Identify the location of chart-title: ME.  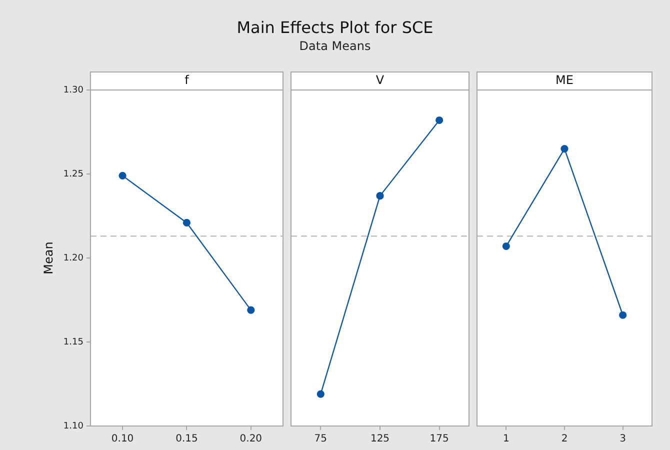
(565, 80).